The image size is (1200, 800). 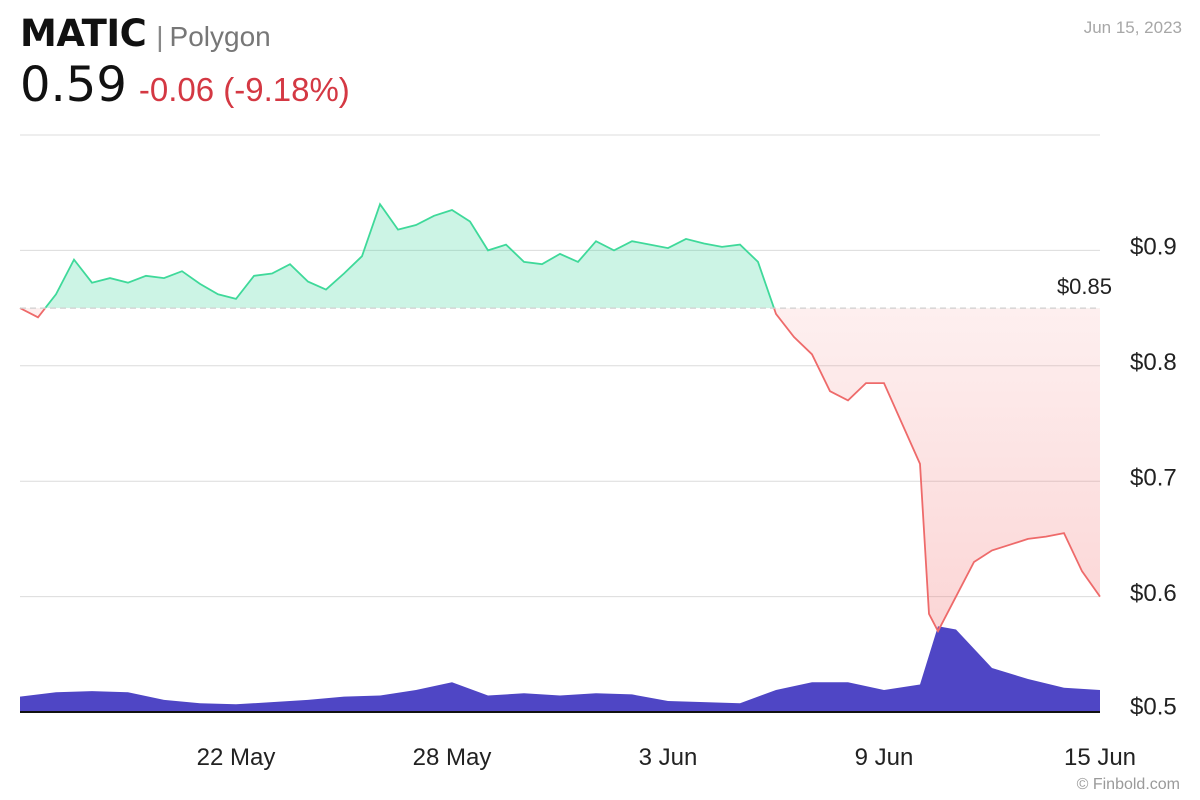 What do you see at coordinates (397, 255) in the screenshot?
I see `price-line-above` at bounding box center [397, 255].